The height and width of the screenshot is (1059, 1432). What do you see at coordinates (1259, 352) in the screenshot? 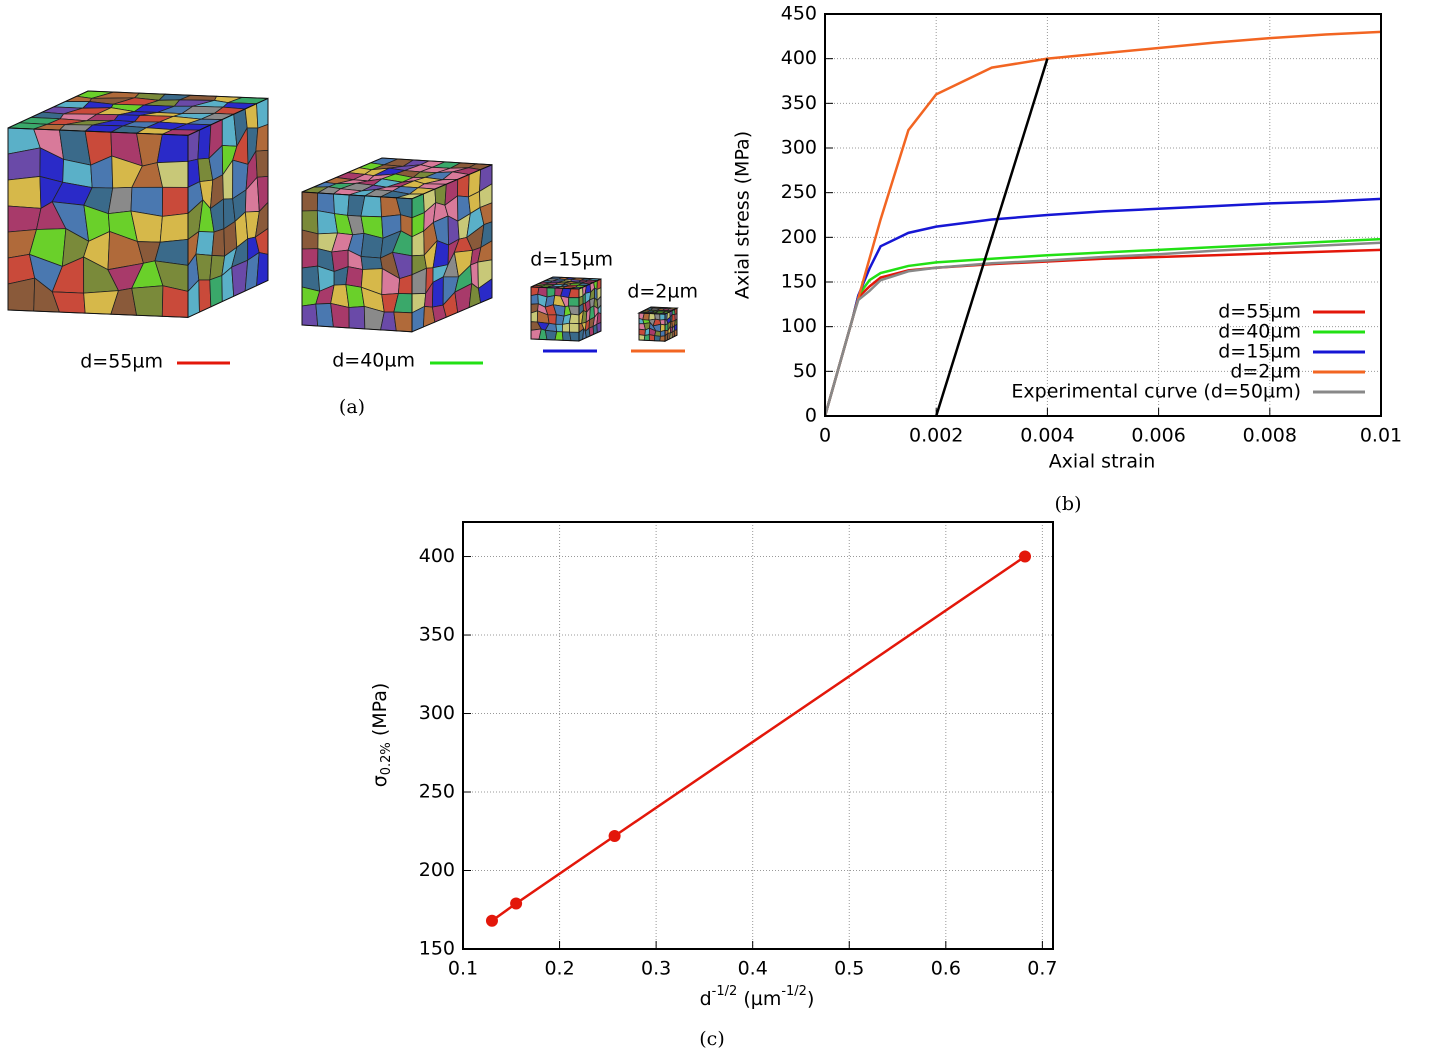
I see `legend-label: d=15µm` at bounding box center [1259, 352].